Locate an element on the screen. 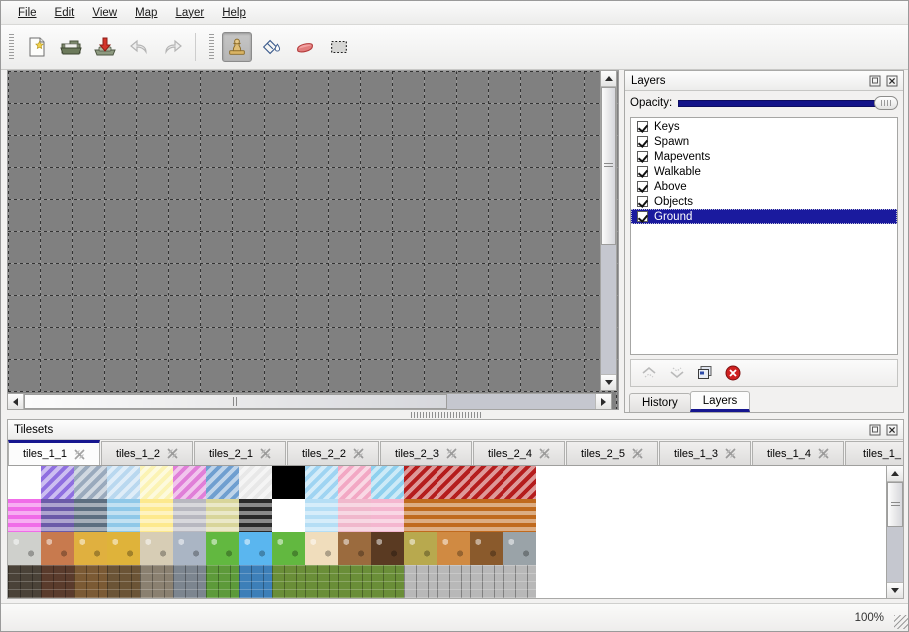 This screenshot has width=909, height=632. duplicate-layer-button is located at coordinates (705, 373).